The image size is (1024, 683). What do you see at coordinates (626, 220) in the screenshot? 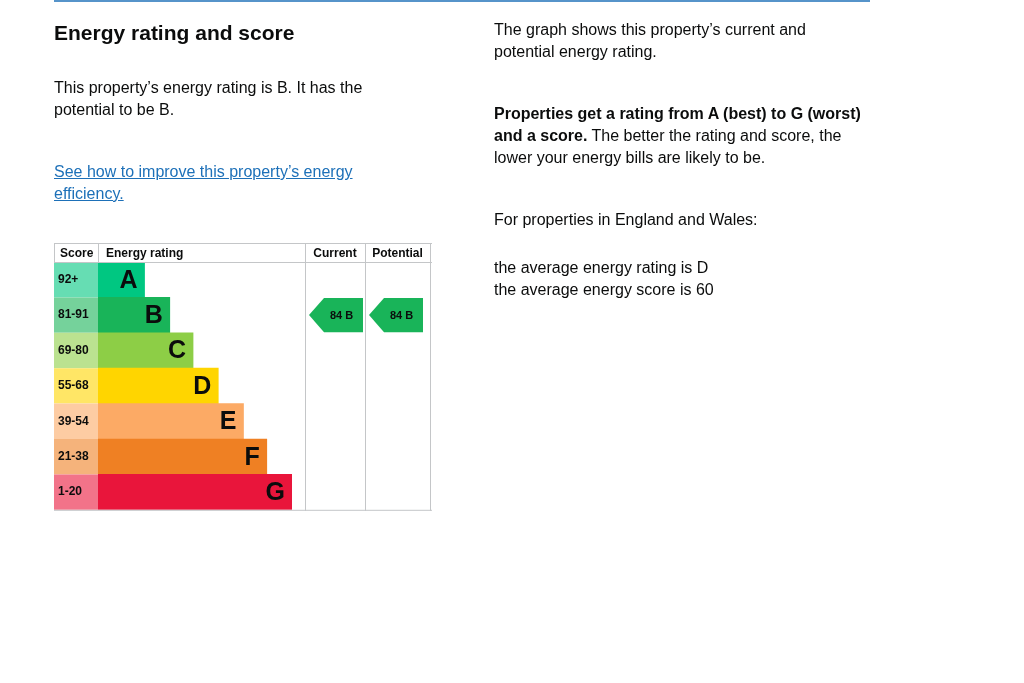
I see `text: For properties in England and Wales:` at bounding box center [626, 220].